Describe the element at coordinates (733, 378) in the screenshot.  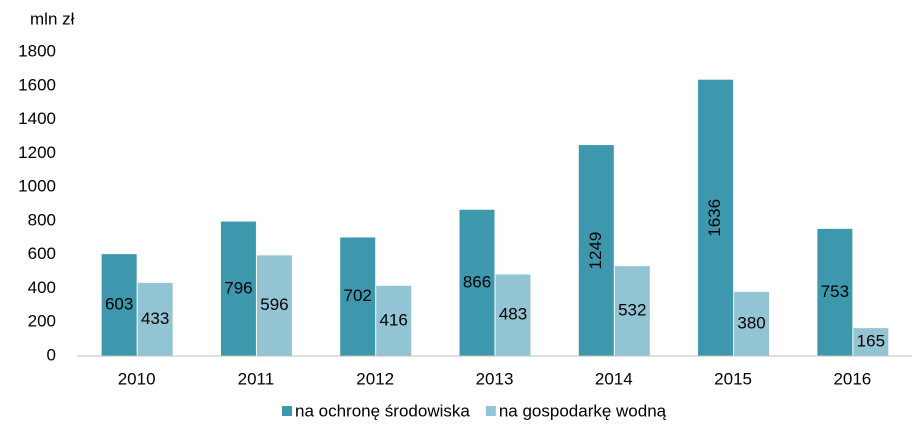
I see `x-tick-label: 2015` at that location.